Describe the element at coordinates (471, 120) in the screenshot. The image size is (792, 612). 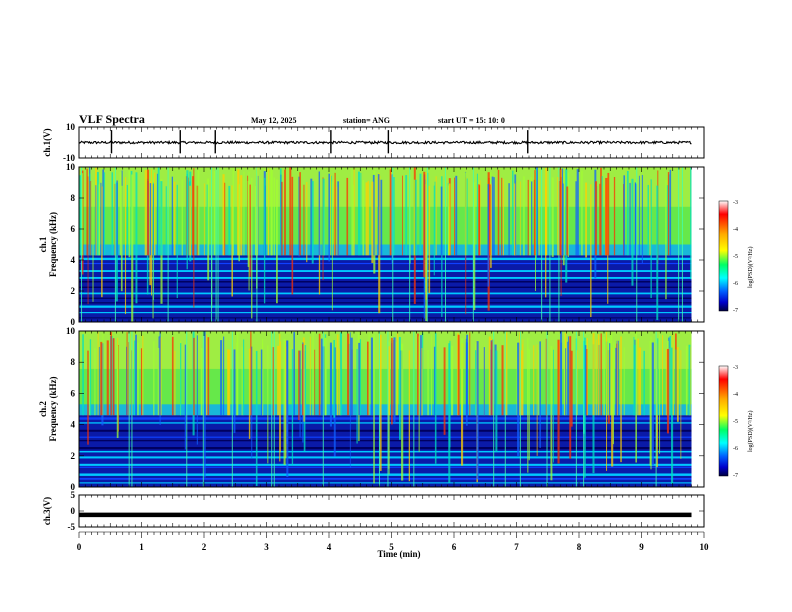
I see `start-time-label: start UT = 15: 10: 0` at that location.